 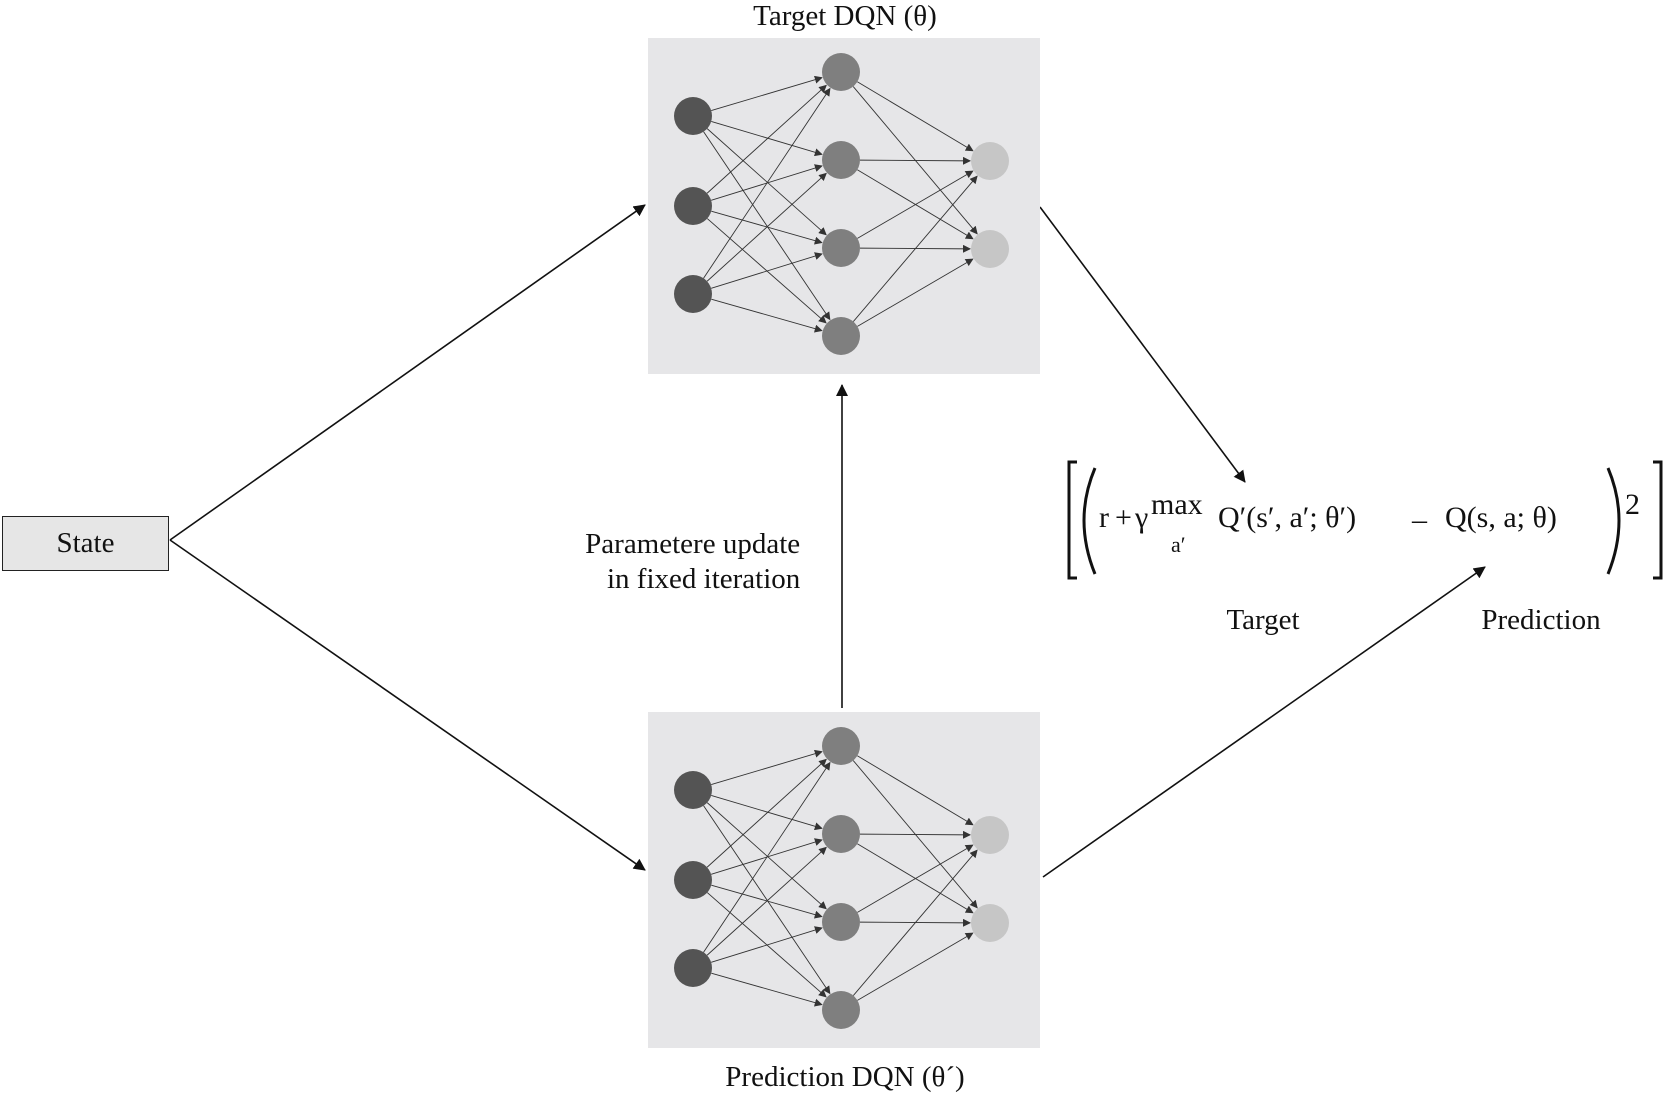 What do you see at coordinates (407, 372) in the screenshot?
I see `arrow-state-to-target` at bounding box center [407, 372].